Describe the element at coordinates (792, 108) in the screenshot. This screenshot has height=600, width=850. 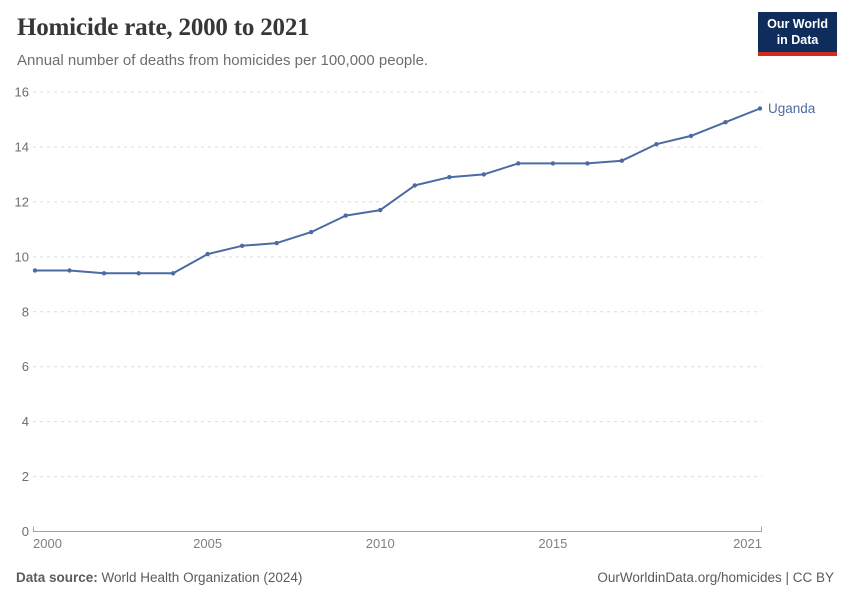
I see `entity-label-uganda: Uganda` at that location.